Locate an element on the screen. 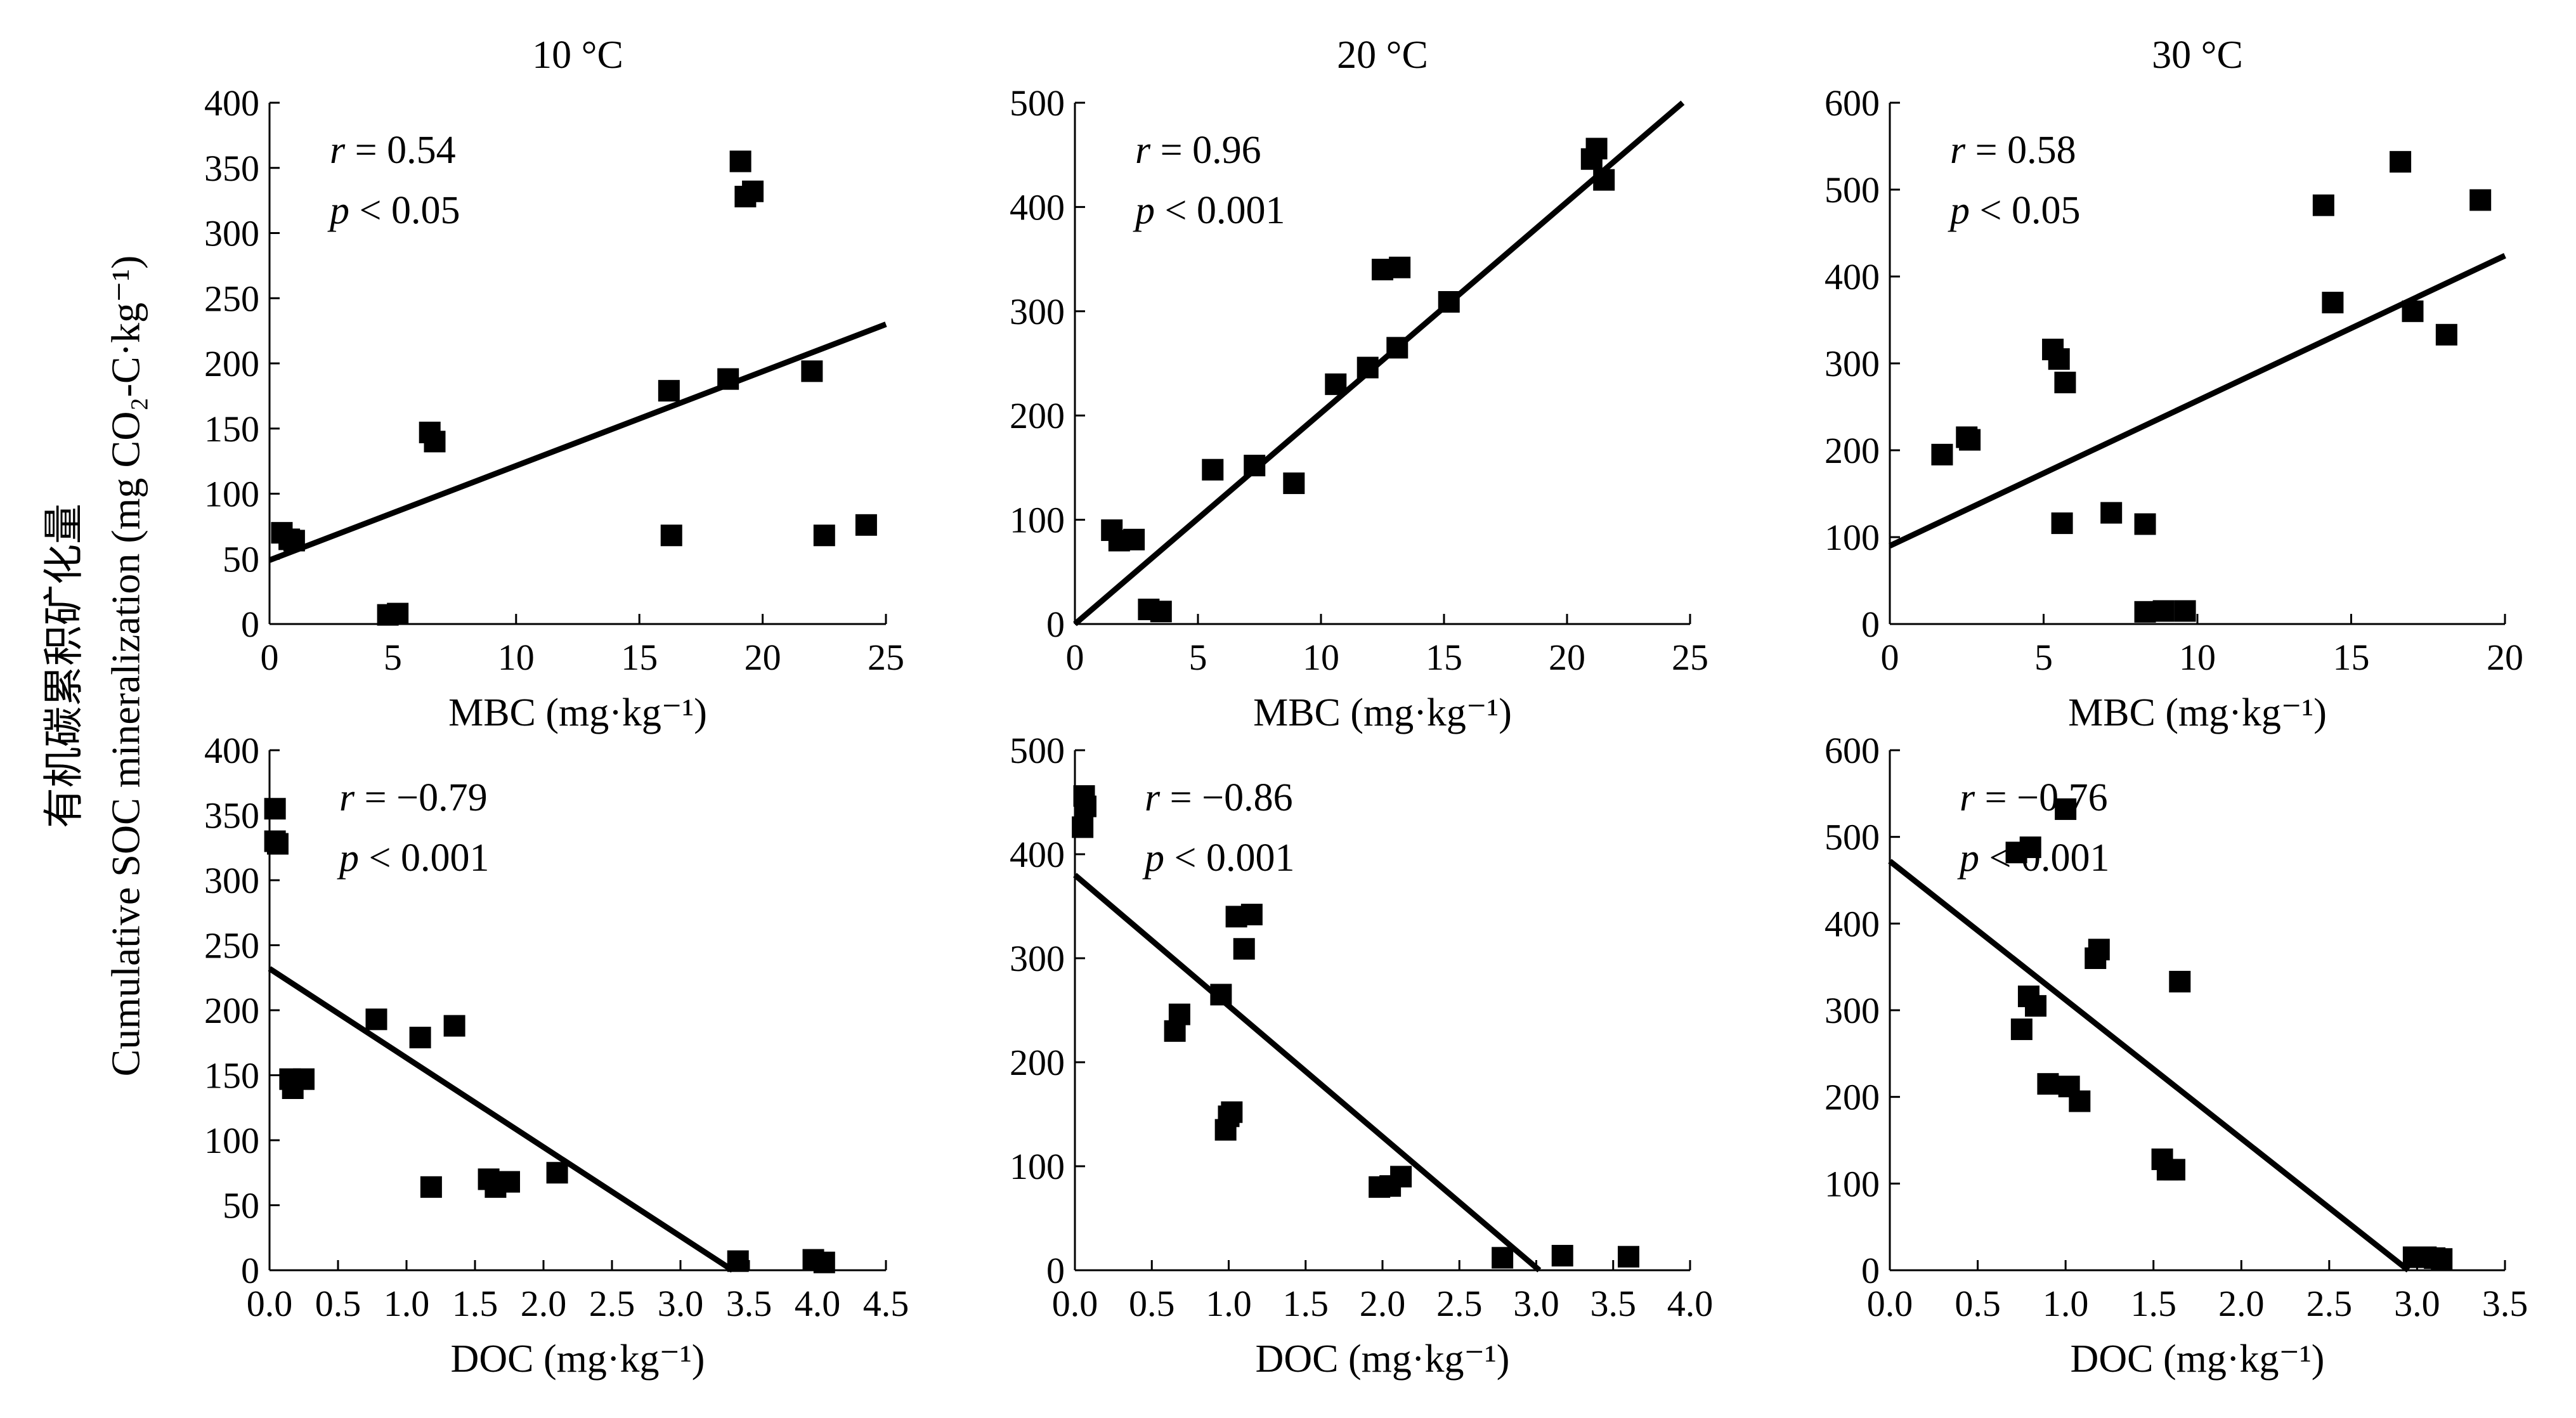  chart-title: 20 °C is located at coordinates (1383, 55).